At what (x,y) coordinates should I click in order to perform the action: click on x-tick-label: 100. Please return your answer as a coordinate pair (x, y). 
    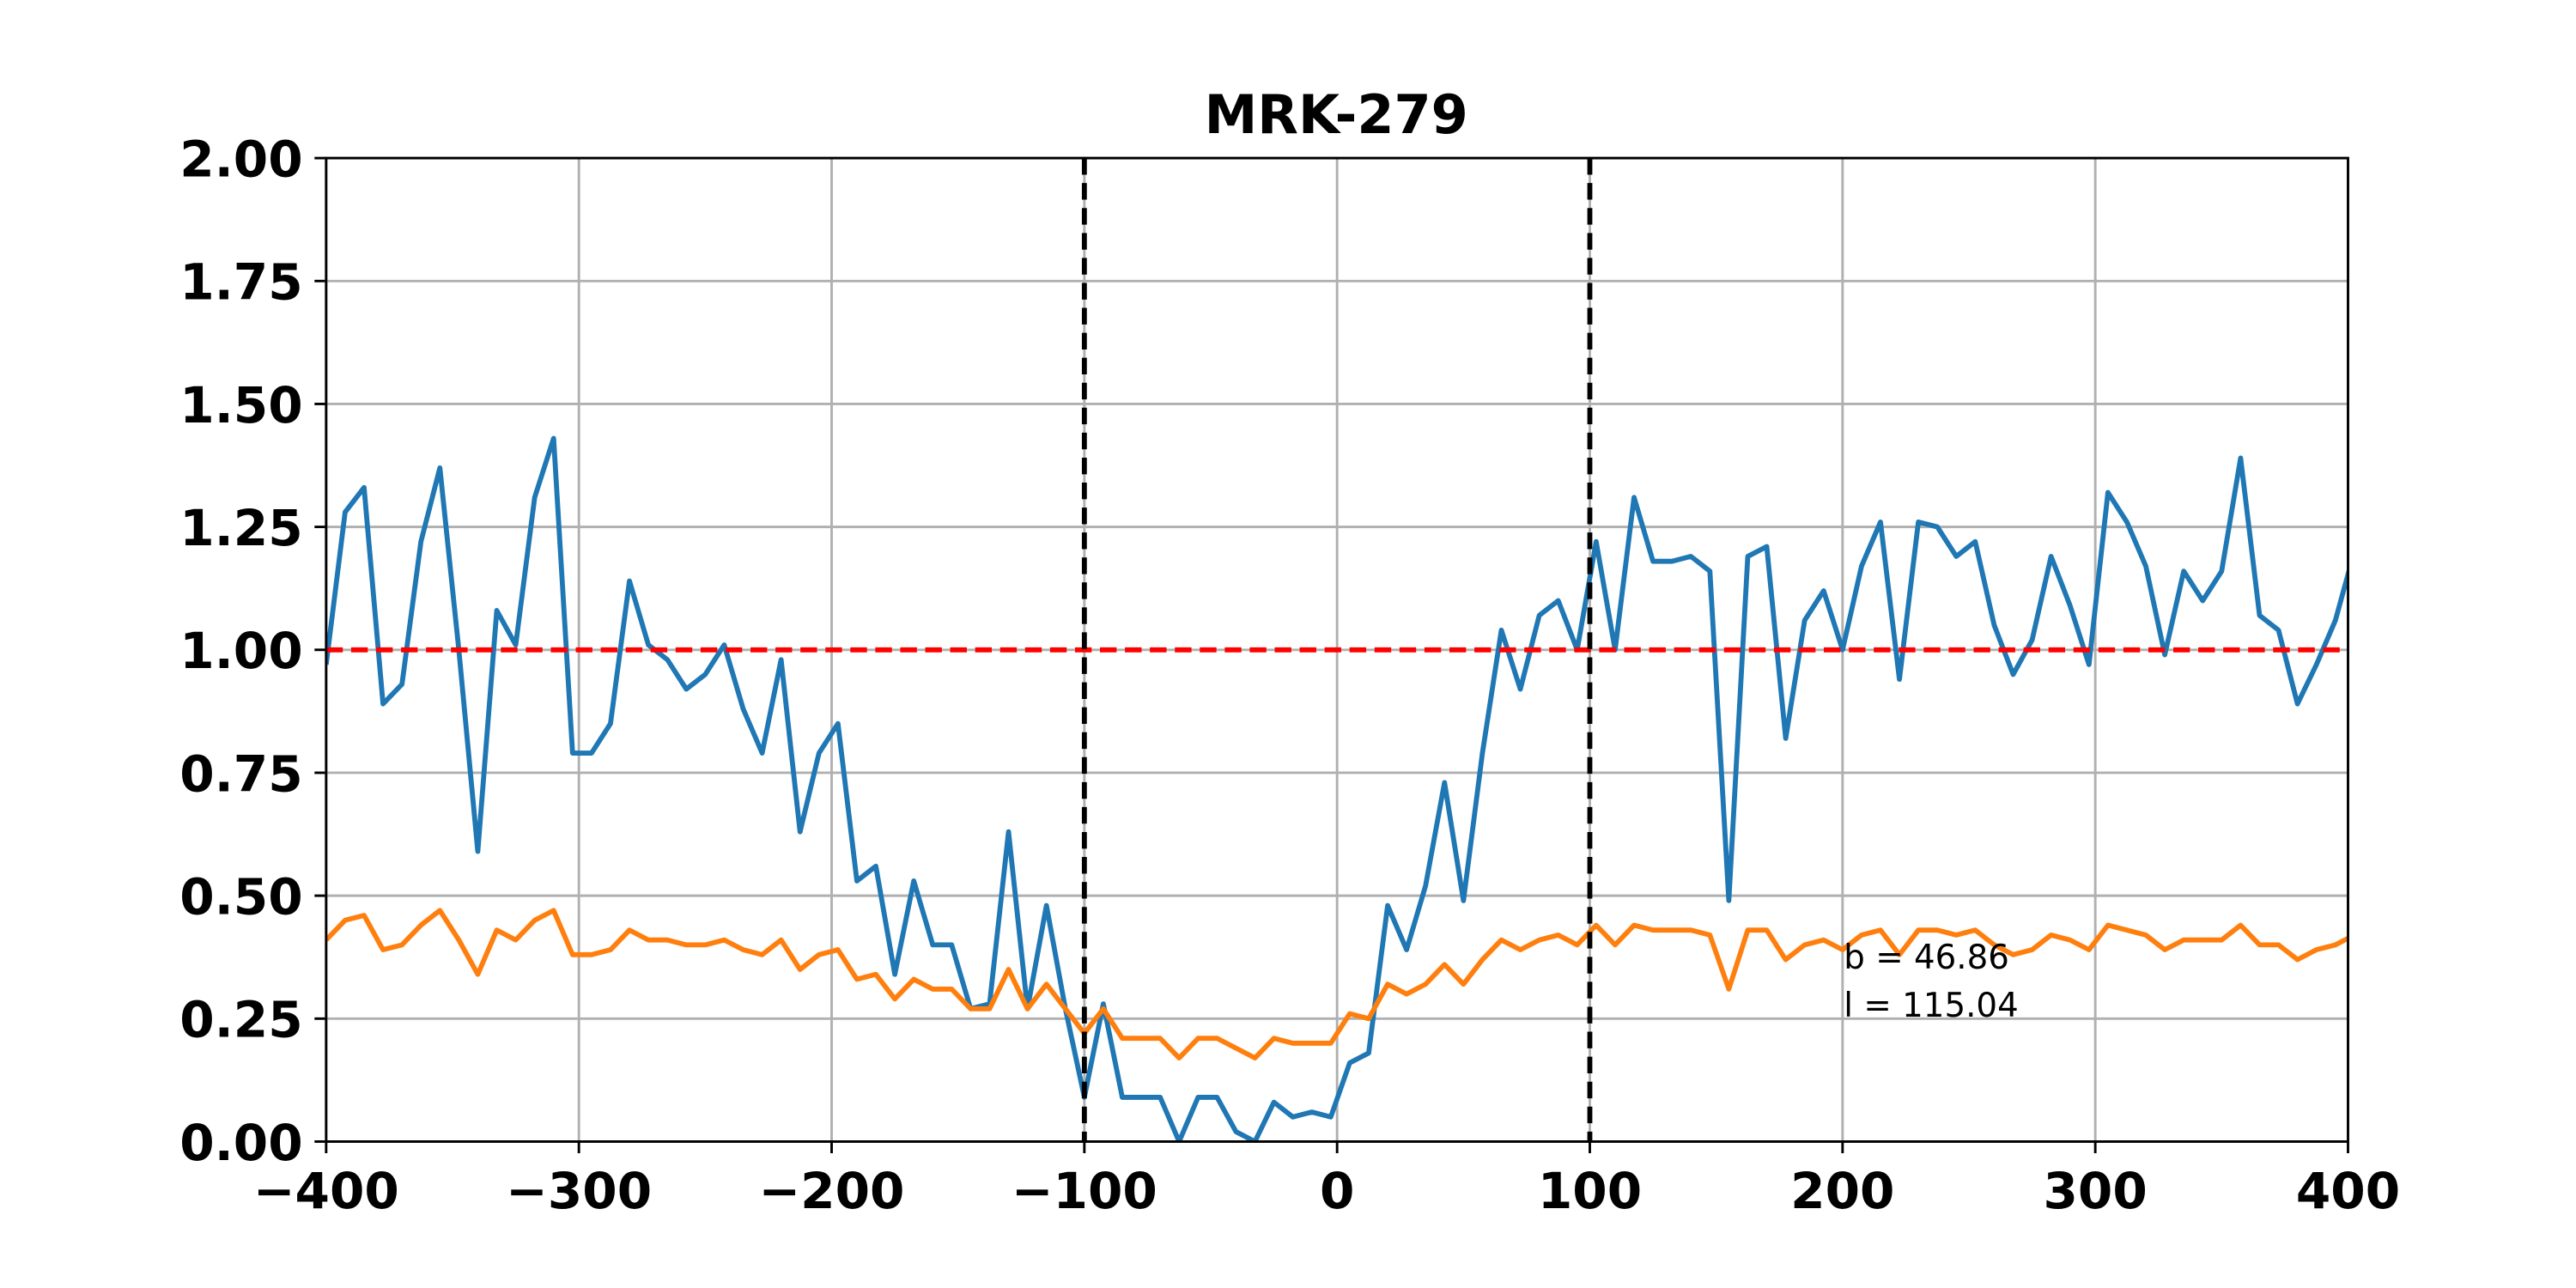
    Looking at the image, I should click on (1590, 1191).